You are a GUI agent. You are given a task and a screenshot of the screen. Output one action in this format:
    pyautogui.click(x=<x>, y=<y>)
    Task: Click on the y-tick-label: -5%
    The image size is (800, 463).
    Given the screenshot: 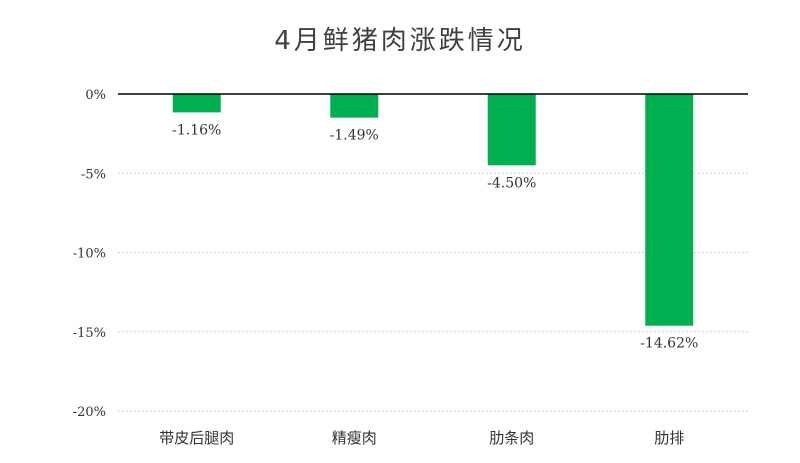 What is the action you would take?
    pyautogui.click(x=93, y=174)
    